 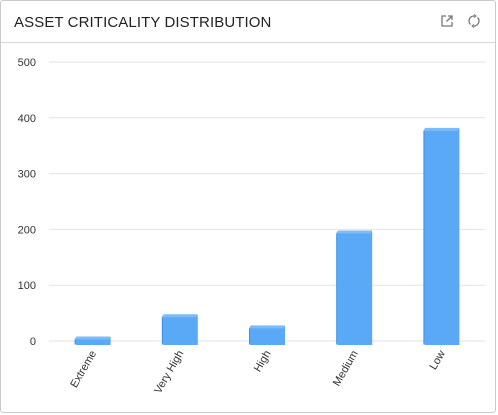 What do you see at coordinates (27, 230) in the screenshot?
I see `y-tick-label: 200` at bounding box center [27, 230].